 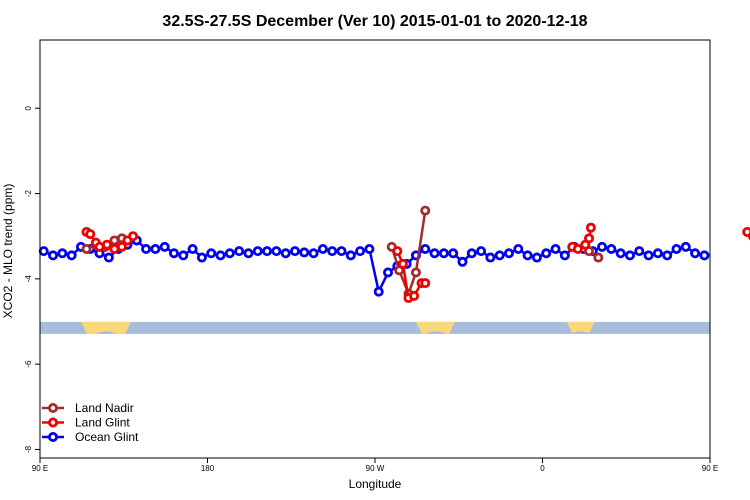 I want to click on legend-swatch-point-ocean-glint, so click(x=53, y=436).